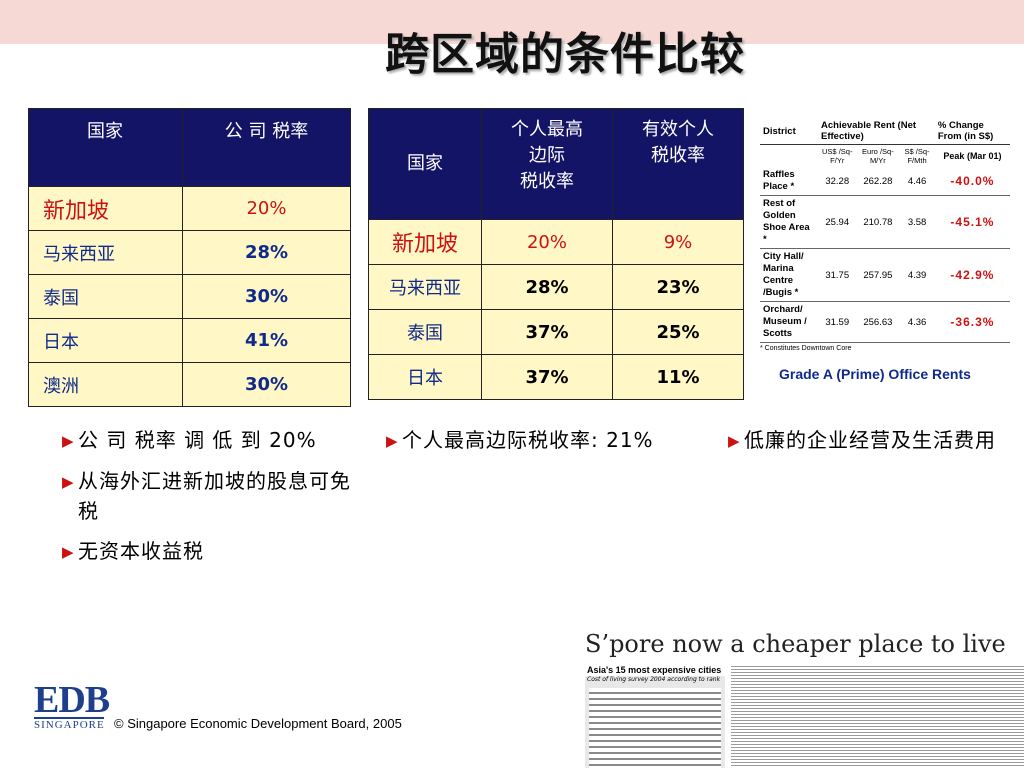  I want to click on table-row: 泰国 37% 25%, so click(556, 332).